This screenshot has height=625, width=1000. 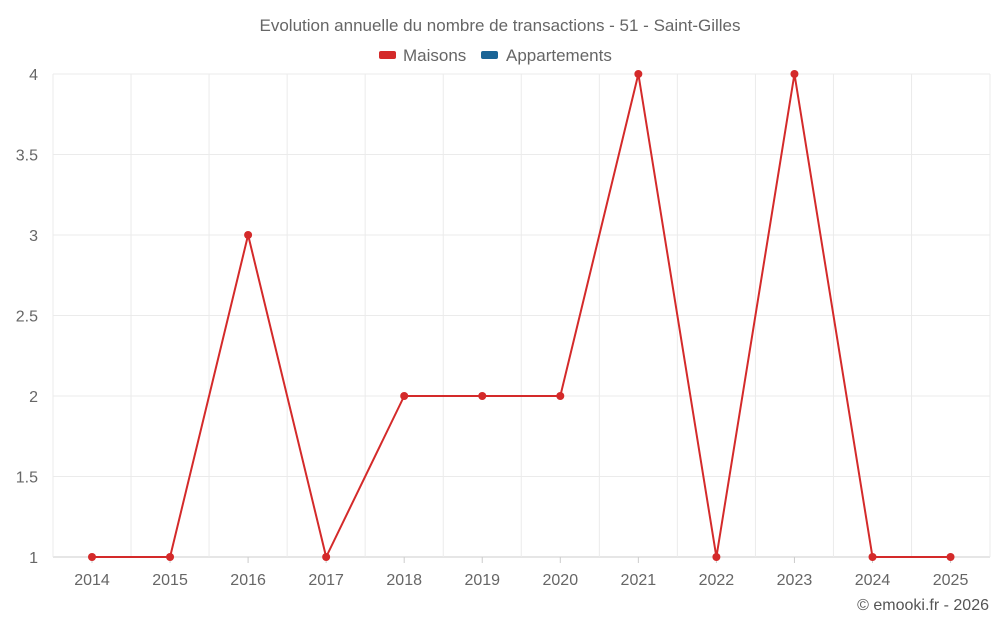 I want to click on x-tick-label: 2016, so click(x=248, y=580).